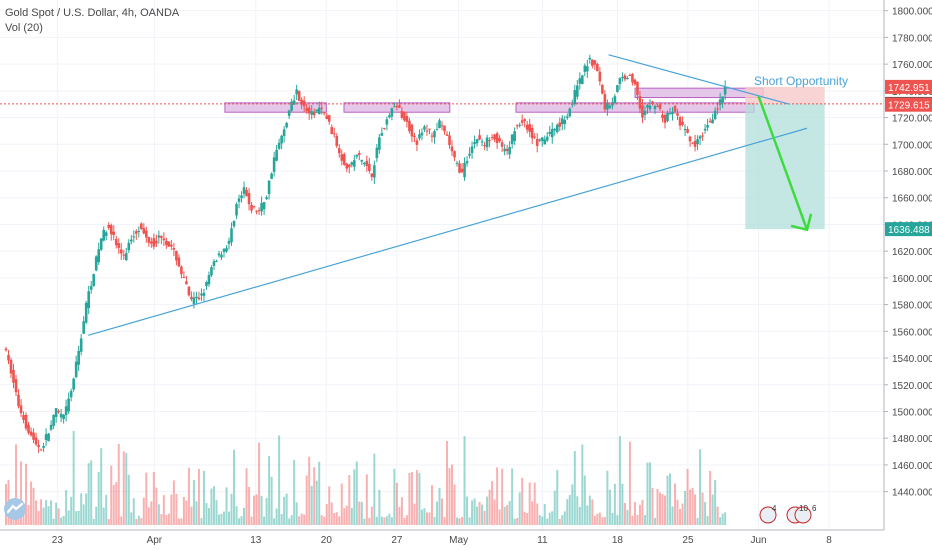 The image size is (932, 550). Describe the element at coordinates (24, 28) in the screenshot. I see `volume-legend: Vol (20)` at that location.